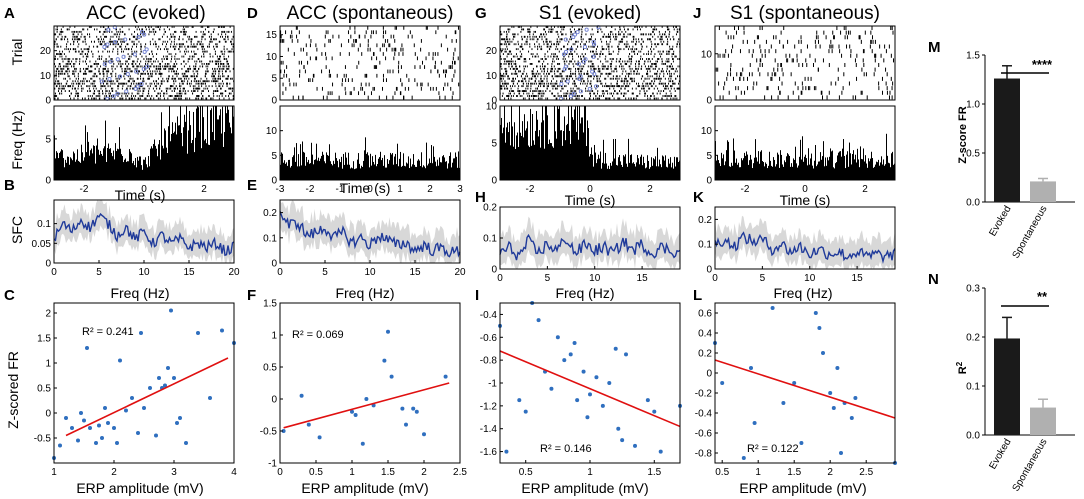  What do you see at coordinates (272, 131) in the screenshot?
I see `D-psth-ytick-label: 10` at bounding box center [272, 131].